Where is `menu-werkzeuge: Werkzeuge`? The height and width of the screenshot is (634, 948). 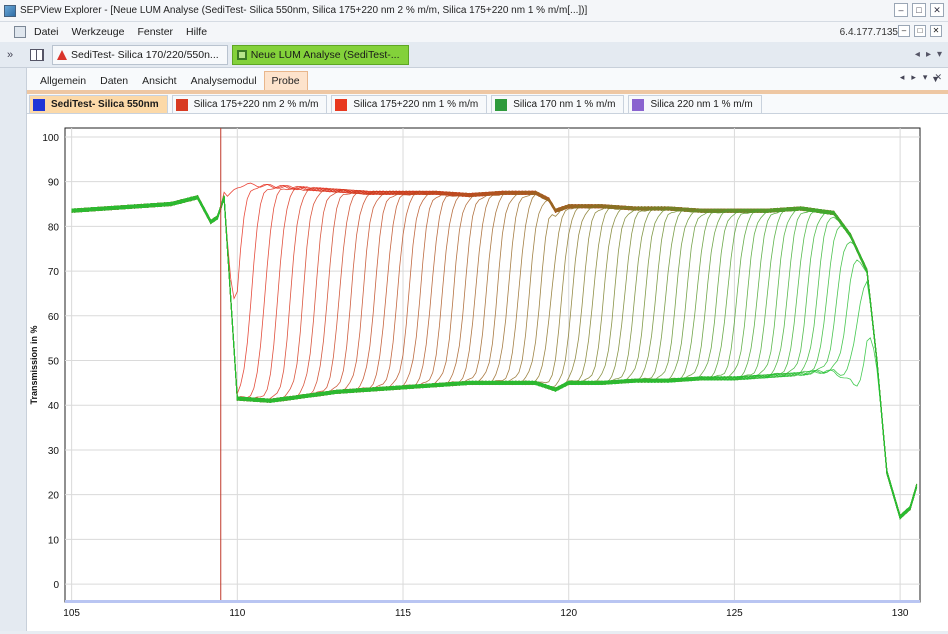 menu-werkzeuge: Werkzeuge is located at coordinates (98, 32).